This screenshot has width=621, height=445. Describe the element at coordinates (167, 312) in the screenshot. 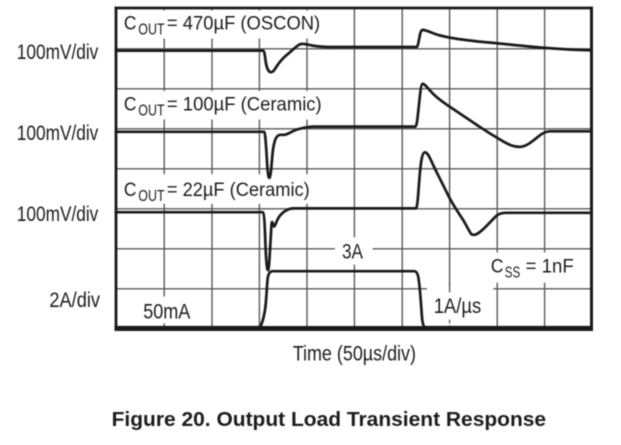

I see `svg-text: 50mA` at that location.